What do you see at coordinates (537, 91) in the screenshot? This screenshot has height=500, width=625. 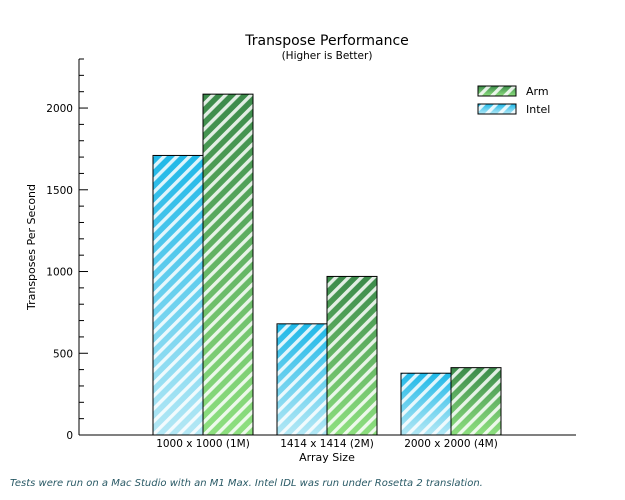 I see `legend-label-arm: Arm` at bounding box center [537, 91].